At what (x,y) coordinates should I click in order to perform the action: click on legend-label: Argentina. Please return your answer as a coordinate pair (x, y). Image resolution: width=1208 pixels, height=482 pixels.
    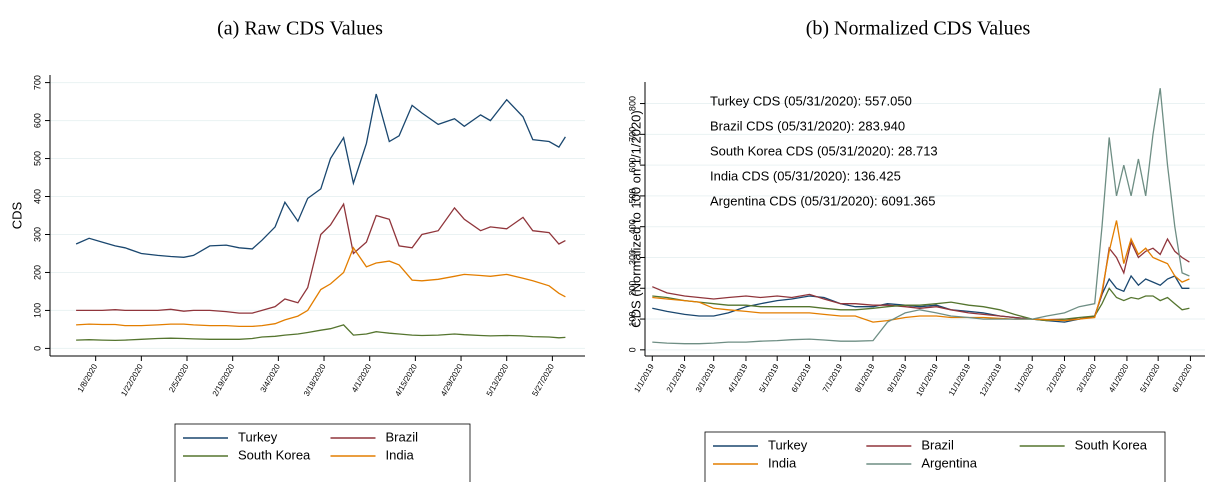
    Looking at the image, I should click on (949, 462).